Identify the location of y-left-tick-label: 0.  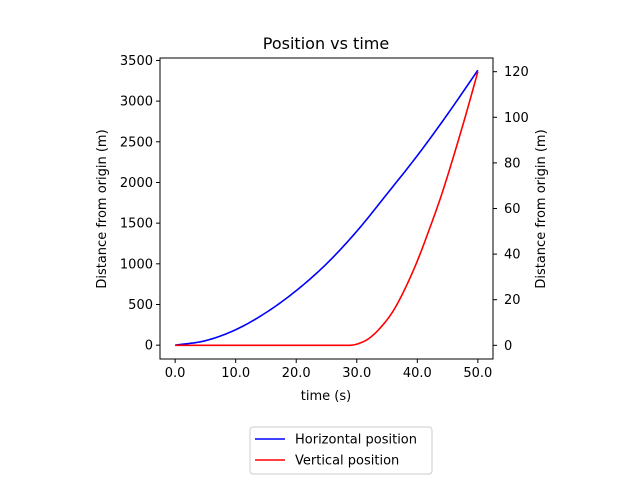
(149, 346).